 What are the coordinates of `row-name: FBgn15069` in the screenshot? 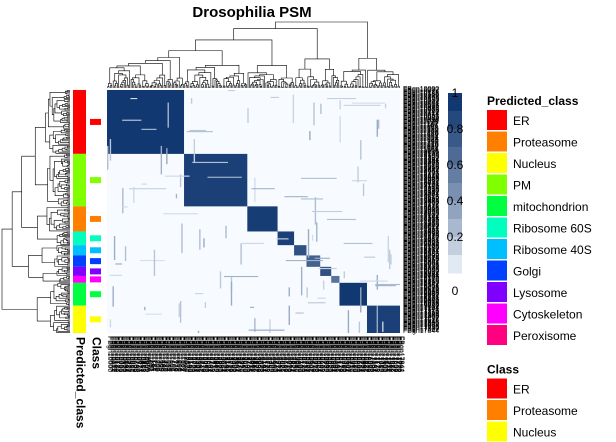 It's located at (421, 245).